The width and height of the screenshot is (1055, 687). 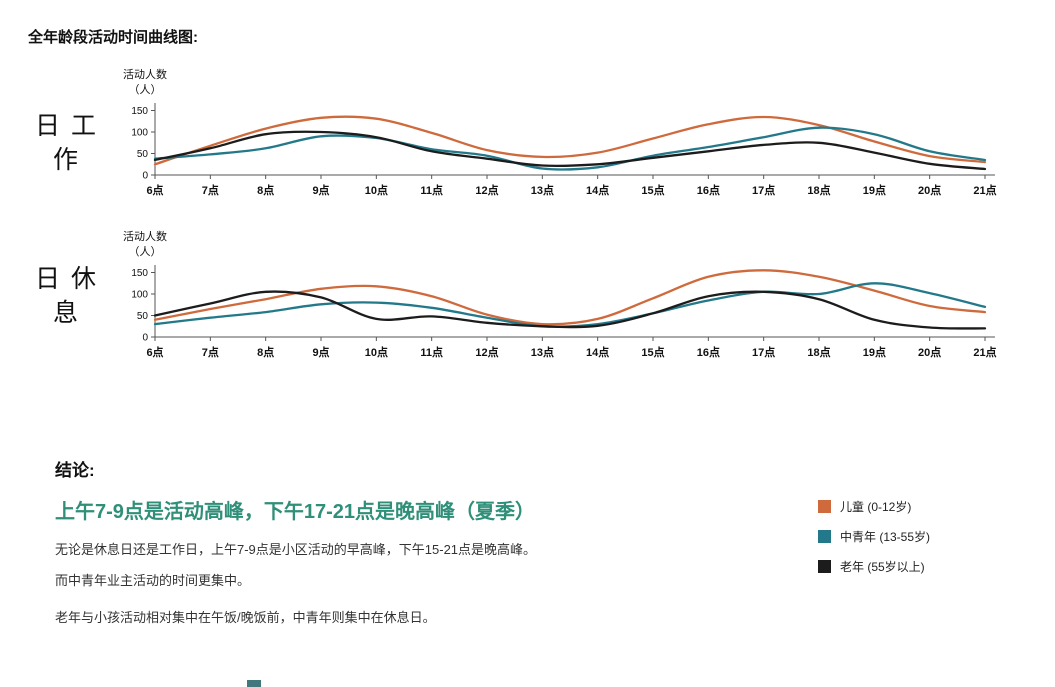 What do you see at coordinates (245, 617) in the screenshot?
I see `conclusion-line-3: 老年与小孩活动相对集中在午饭/晚饭前，中青年则集中在休息日。` at bounding box center [245, 617].